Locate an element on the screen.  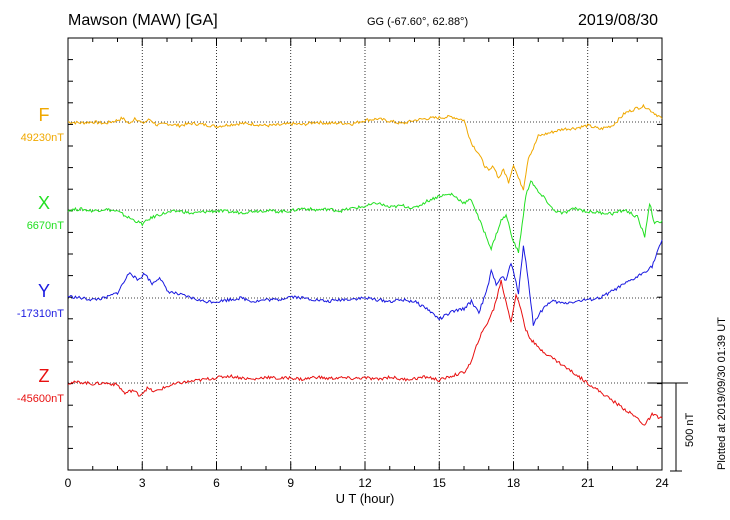
baseline-value-f: 49230nT is located at coordinates (43, 138).